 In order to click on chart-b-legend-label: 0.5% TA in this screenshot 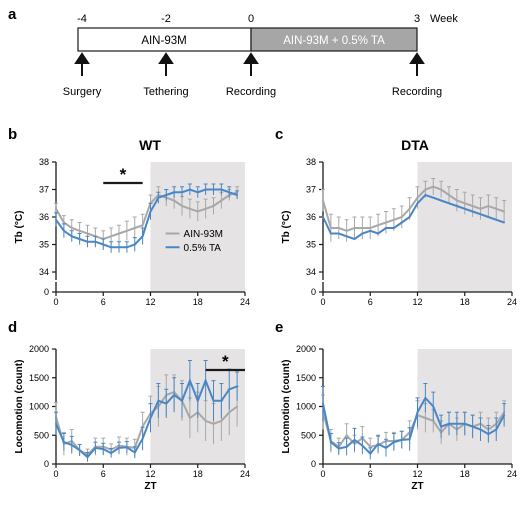, I will do `click(203, 248)`.